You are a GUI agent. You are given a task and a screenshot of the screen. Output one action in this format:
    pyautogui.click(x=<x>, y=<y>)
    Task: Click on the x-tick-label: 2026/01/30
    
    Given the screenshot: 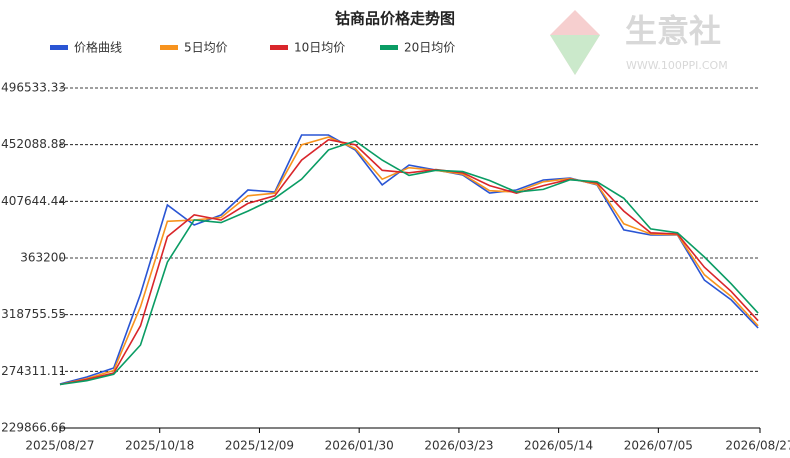 What is the action you would take?
    pyautogui.click(x=359, y=446)
    